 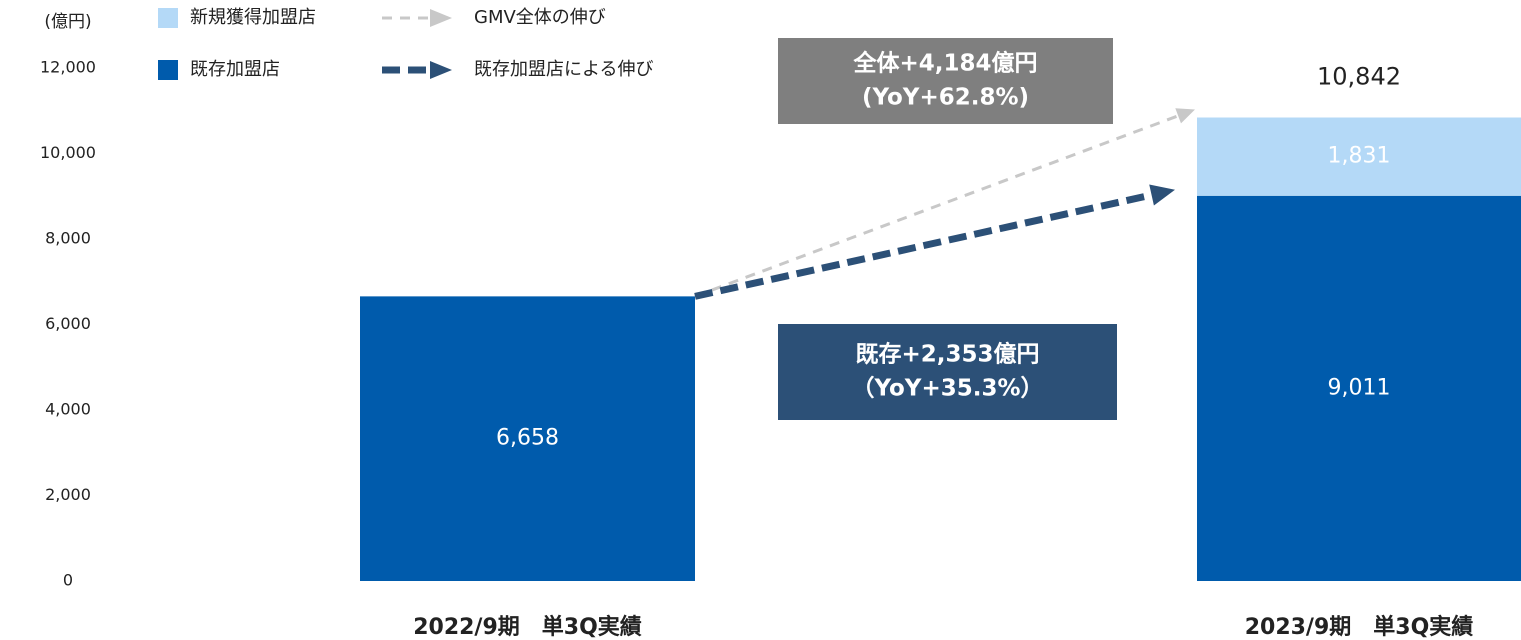 What do you see at coordinates (527, 627) in the screenshot?
I see `x-tick-label: 2022/9期 単3Q実績` at bounding box center [527, 627].